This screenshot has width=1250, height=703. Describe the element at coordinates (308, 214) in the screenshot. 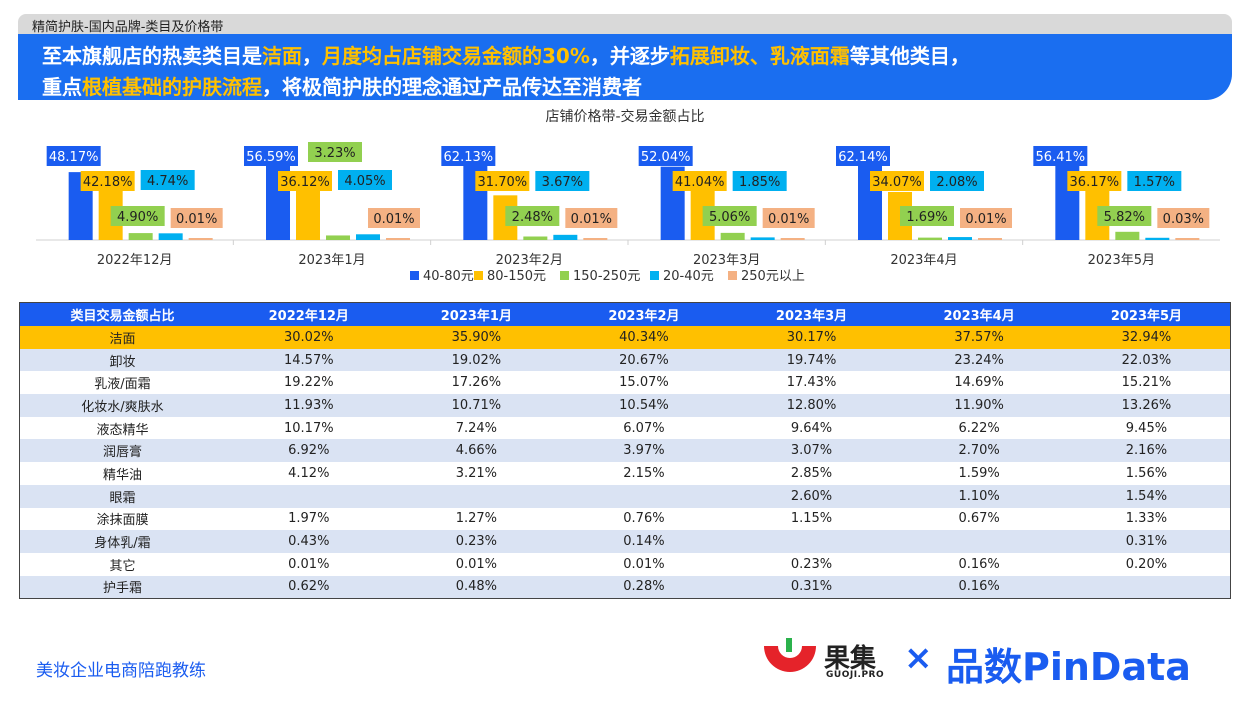

I see `bar-80-150元` at that location.